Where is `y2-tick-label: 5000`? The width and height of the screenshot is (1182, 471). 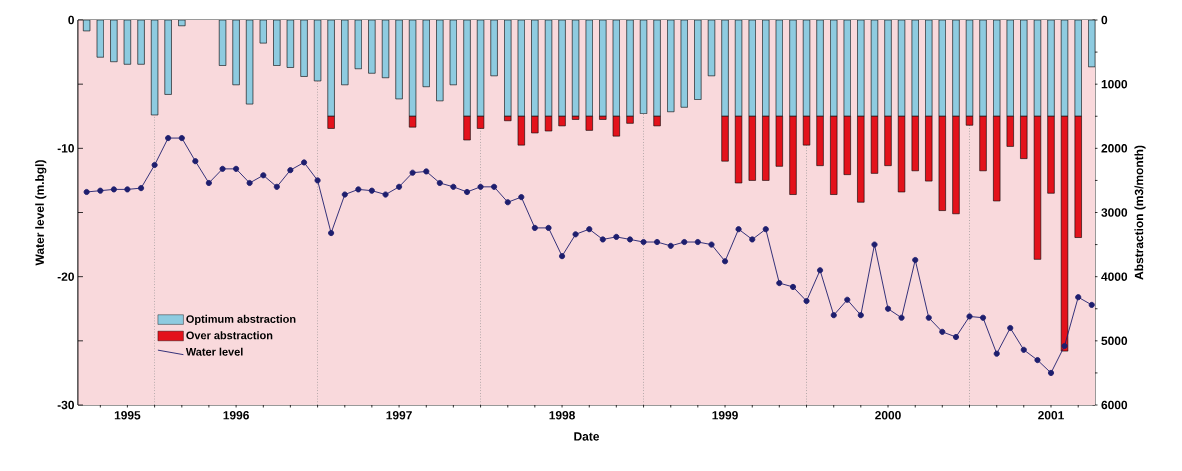 y2-tick-label: 5000 is located at coordinates (1114, 341).